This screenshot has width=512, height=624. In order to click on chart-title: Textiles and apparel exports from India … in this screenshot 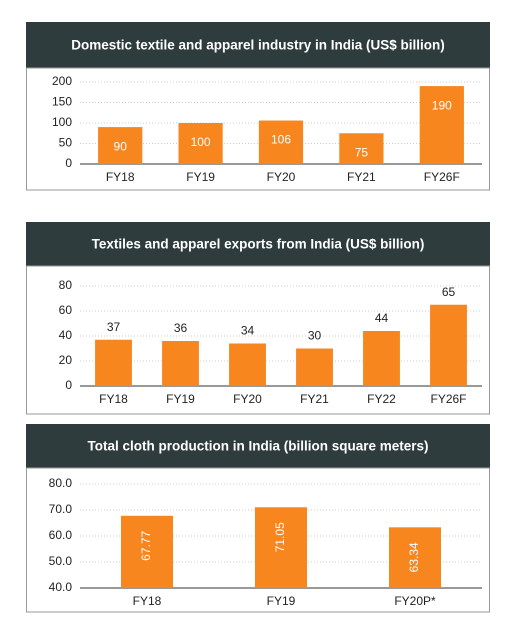, I will do `click(258, 244)`.